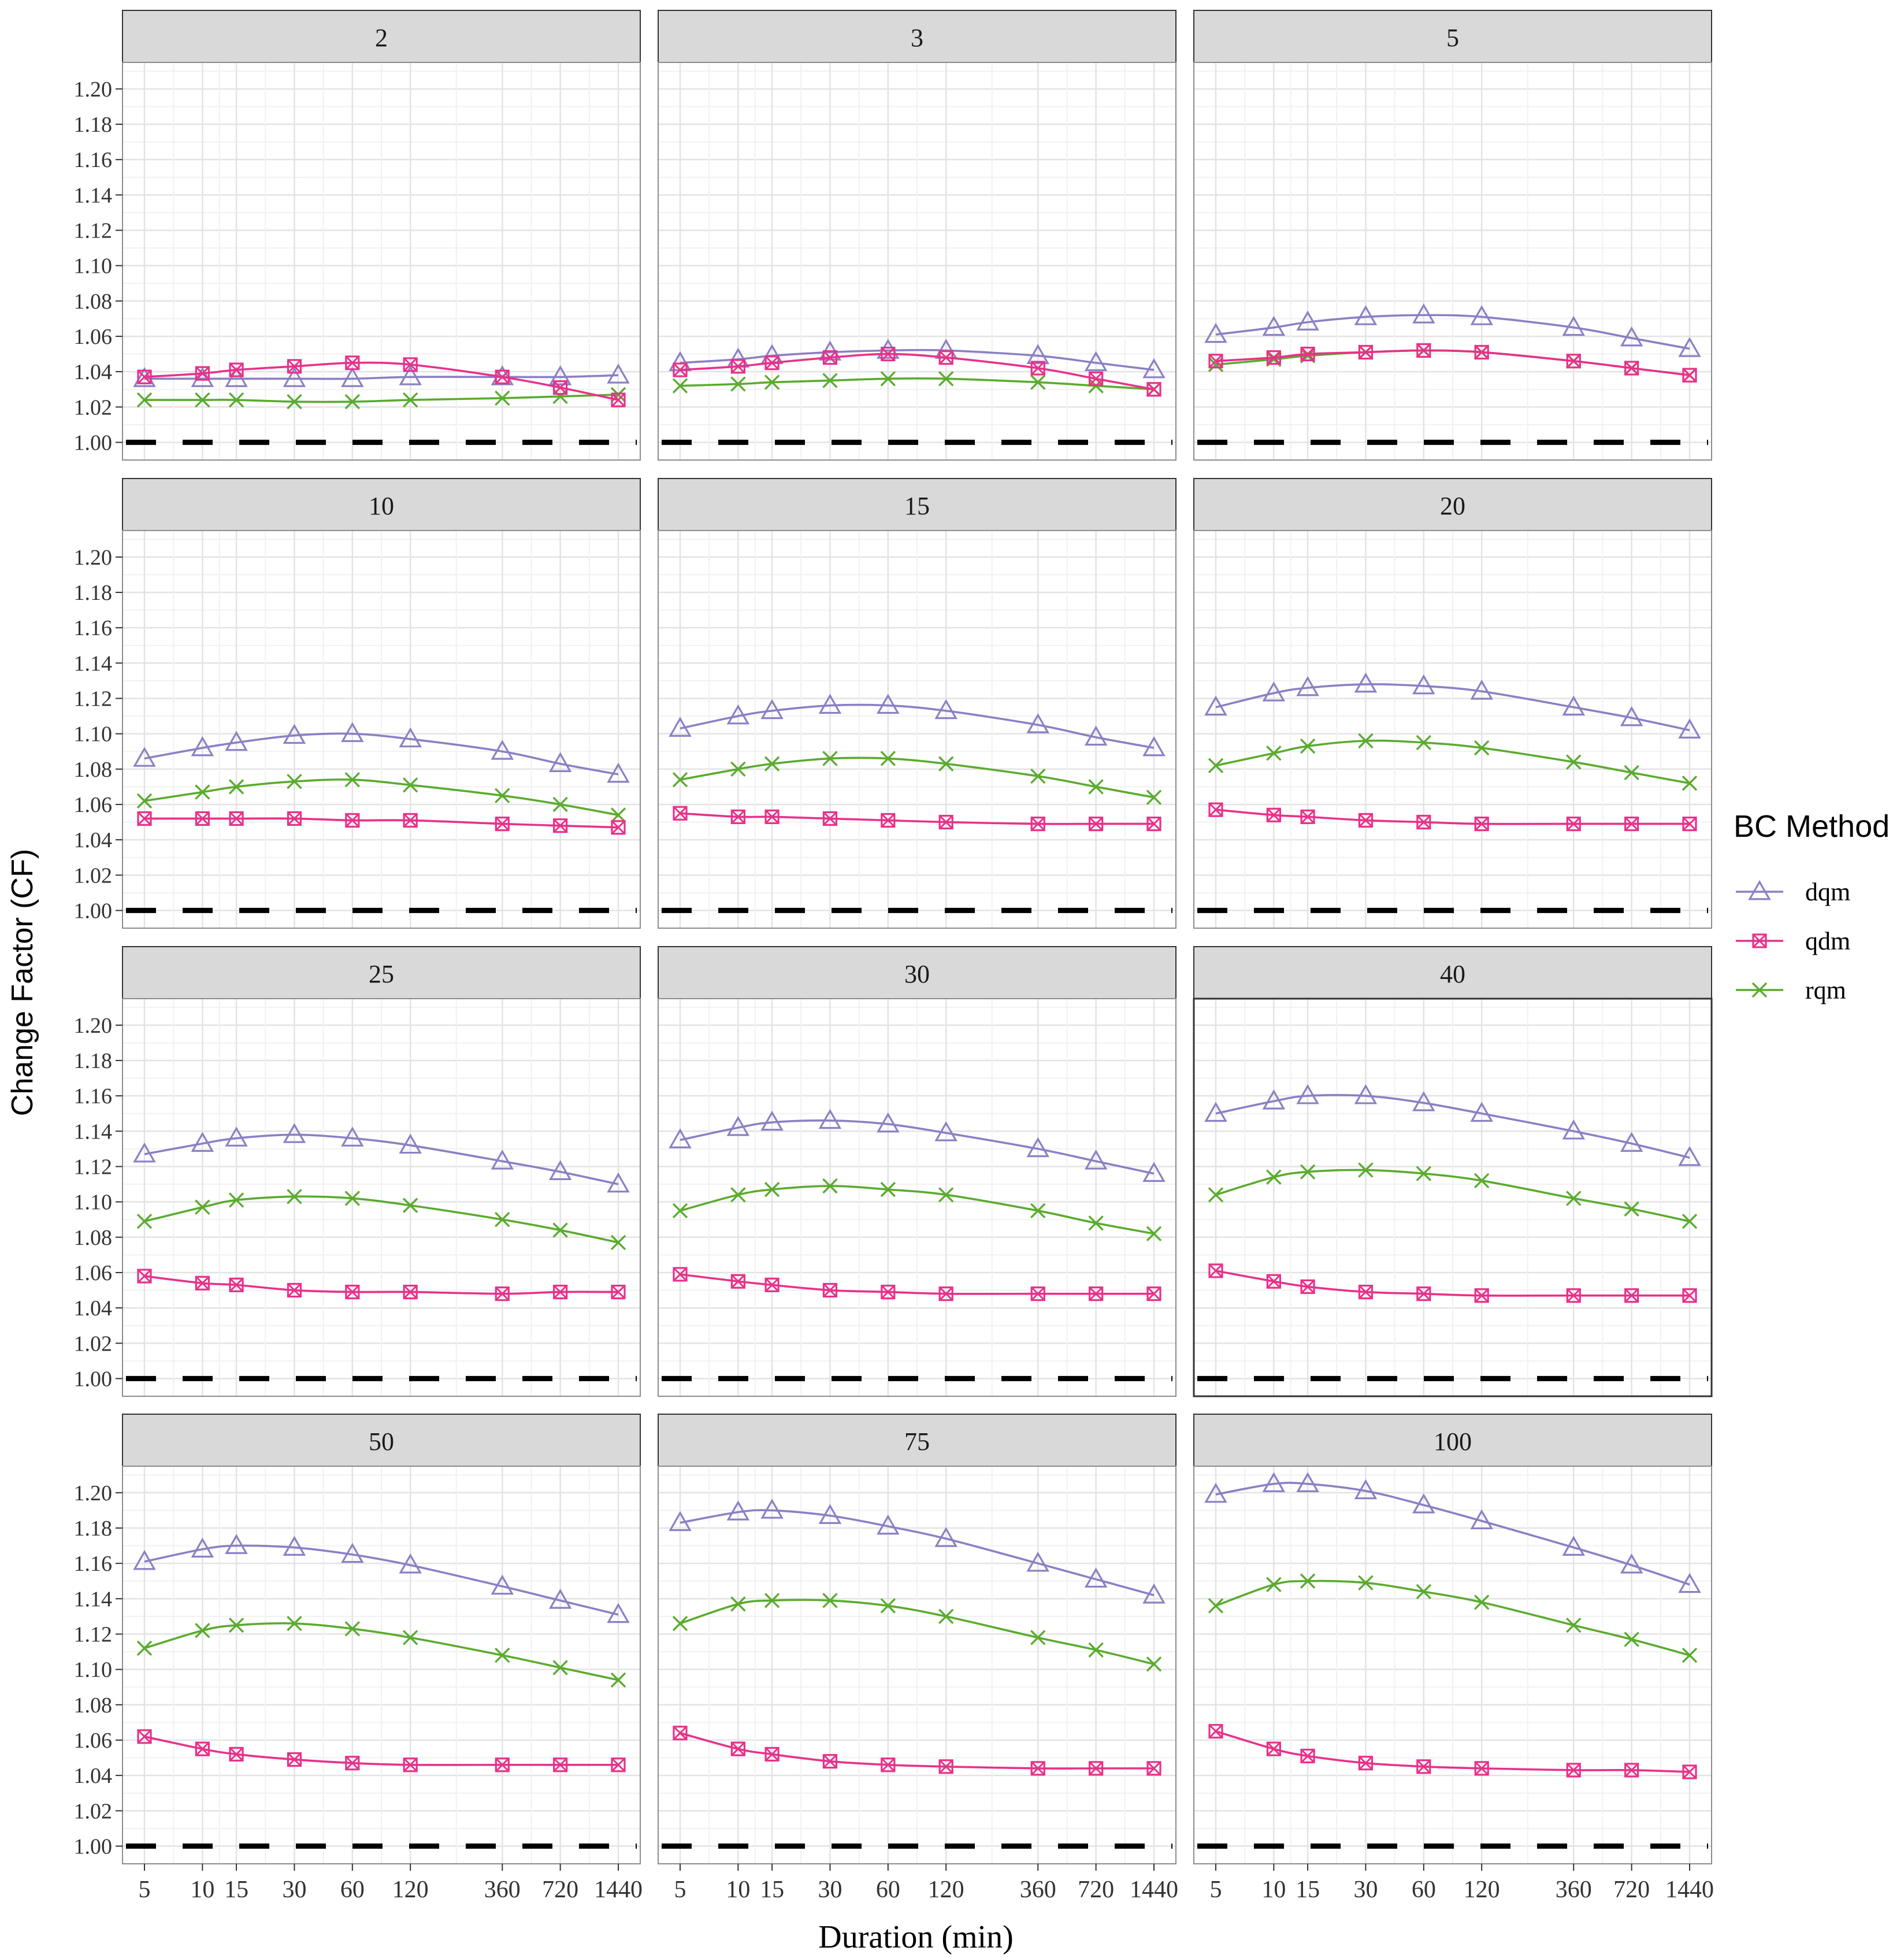 The height and width of the screenshot is (1958, 1904). Describe the element at coordinates (560, 1890) in the screenshot. I see `x-tick-label: 720` at that location.